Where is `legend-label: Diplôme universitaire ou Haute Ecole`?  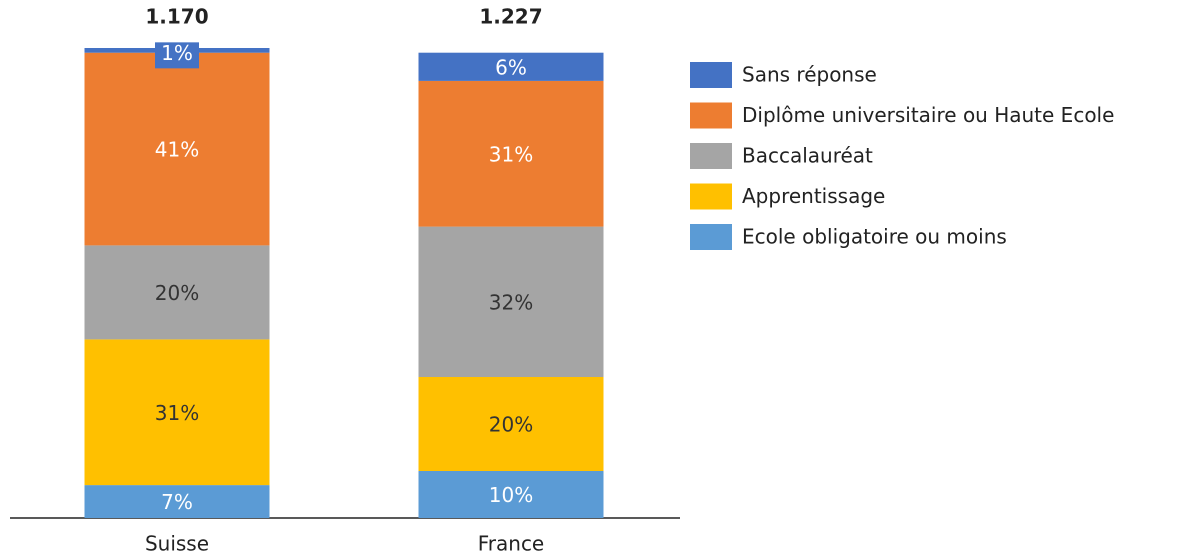 legend-label: Diplôme universitaire ou Haute Ecole is located at coordinates (928, 115).